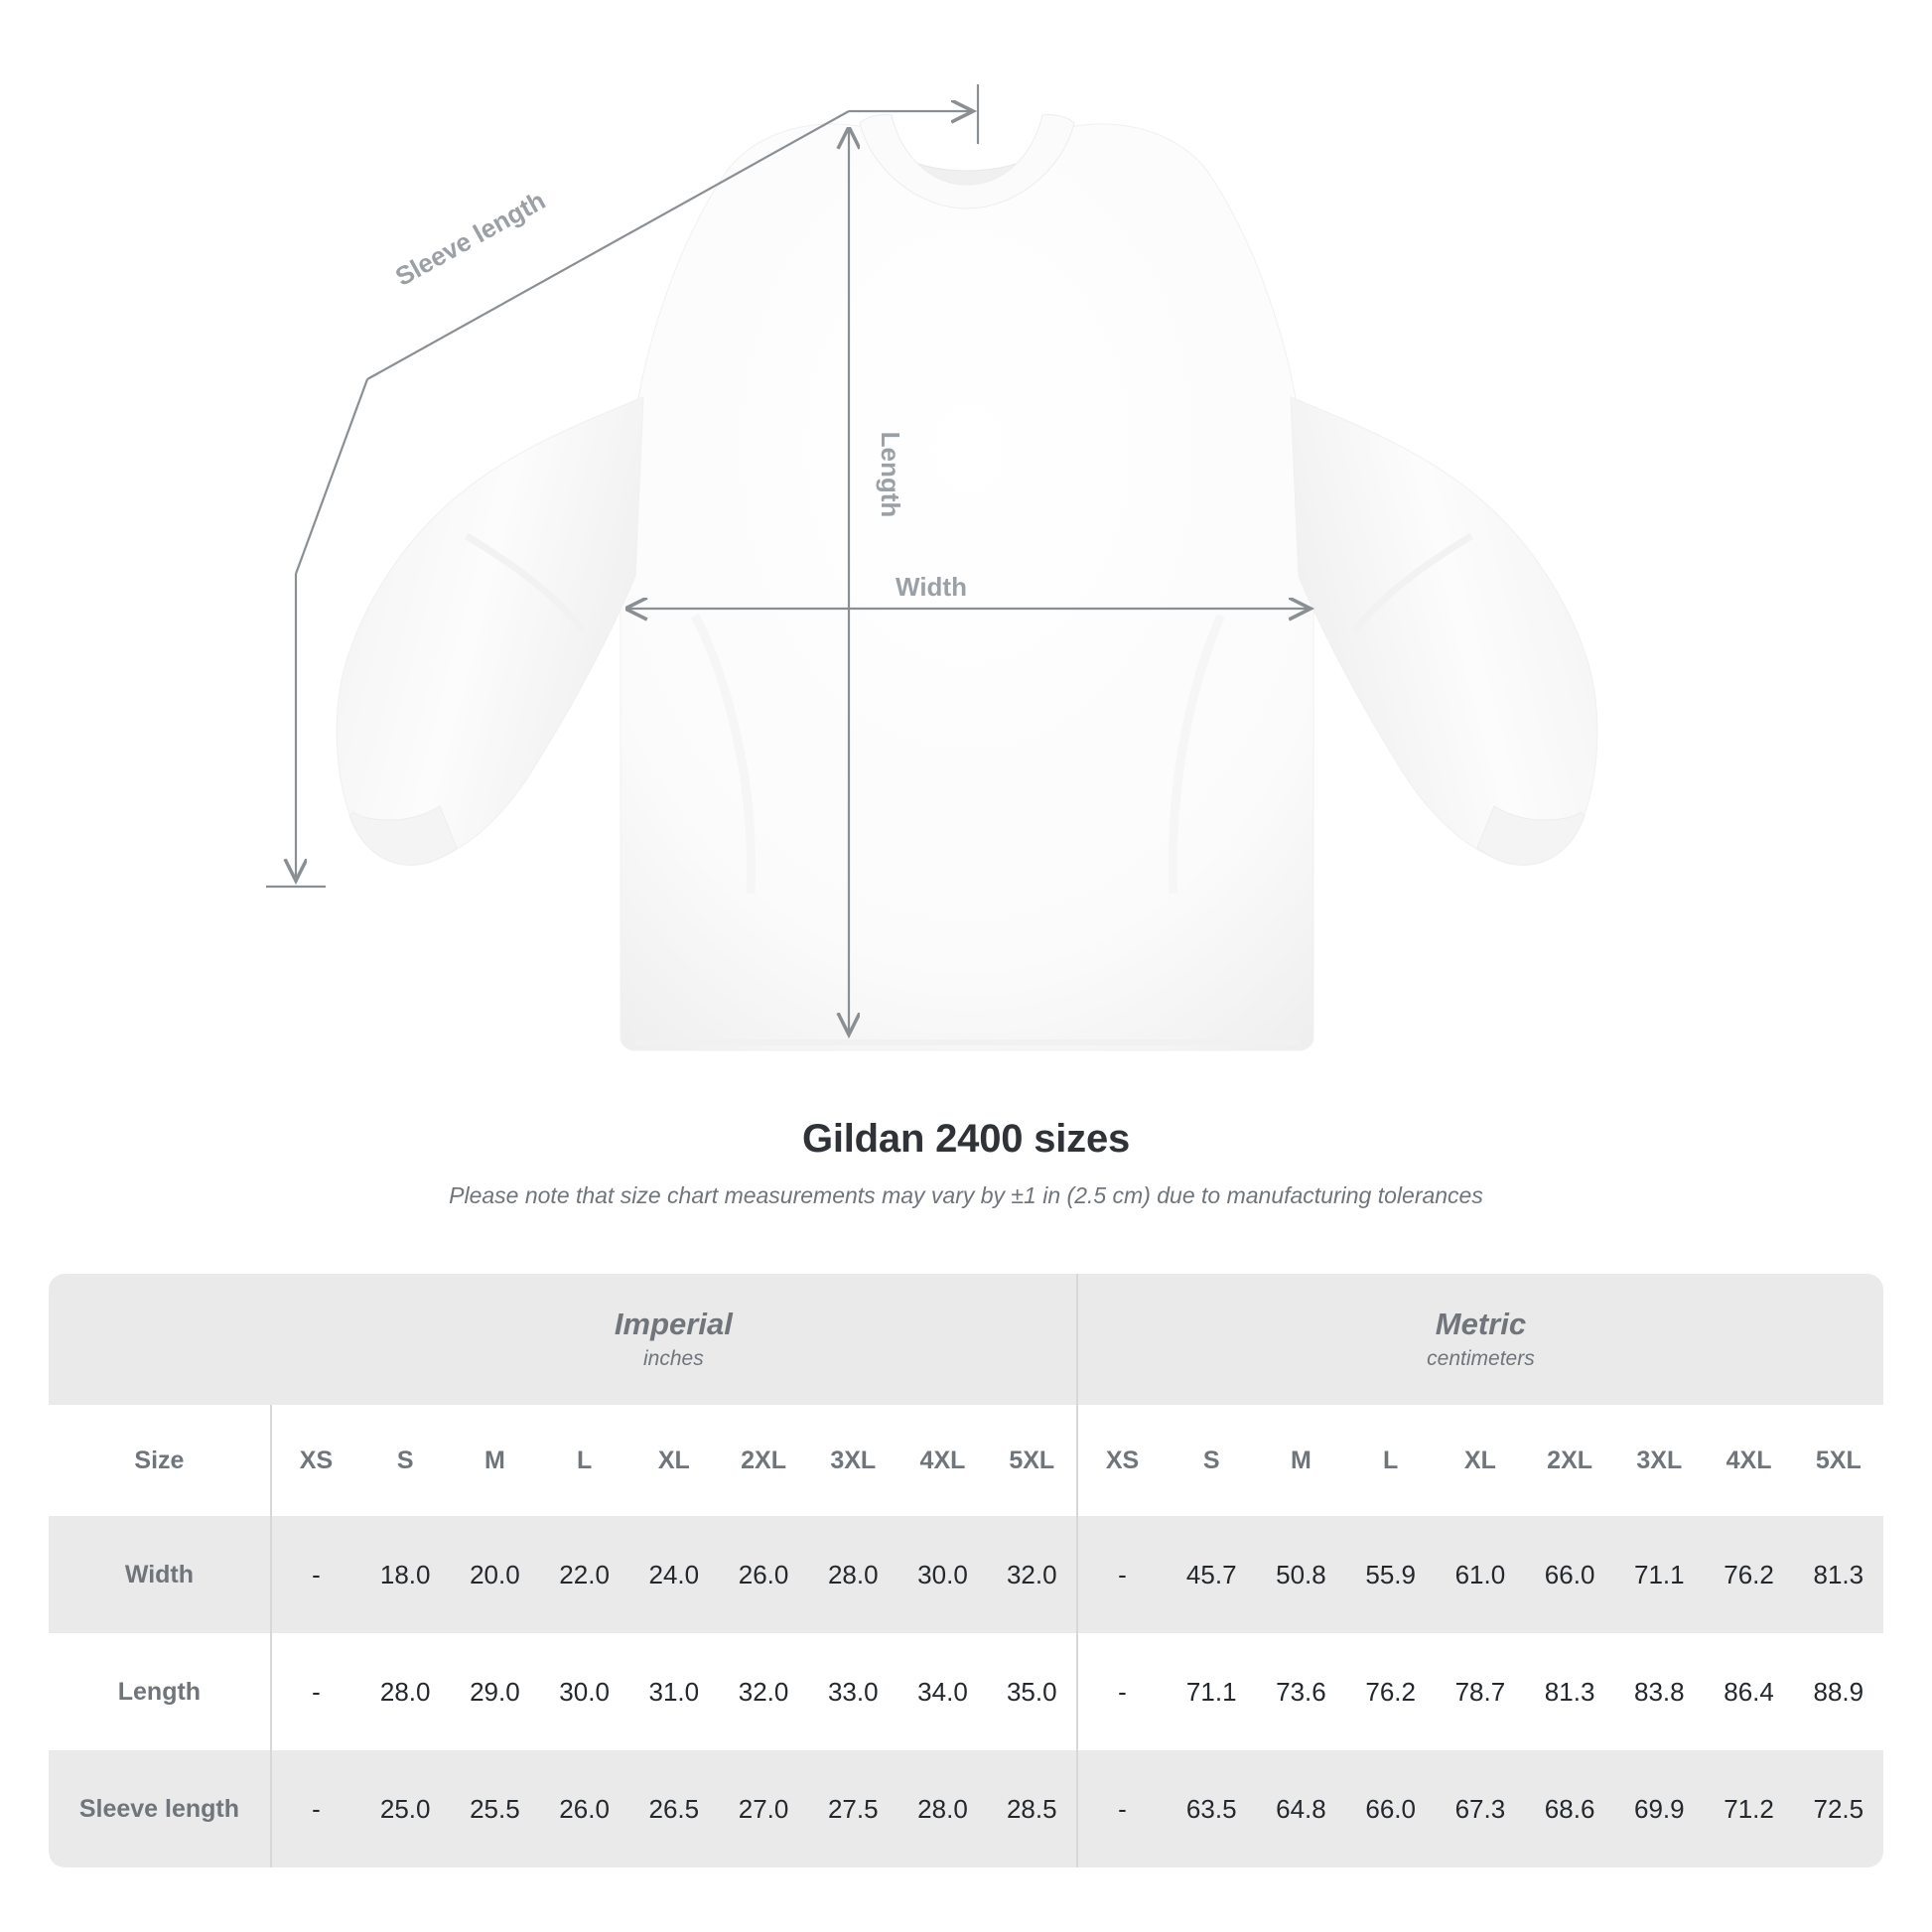 The image size is (1932, 1932). What do you see at coordinates (1480, 1809) in the screenshot?
I see `cell-sleeve-metric-xl: 67.3` at bounding box center [1480, 1809].